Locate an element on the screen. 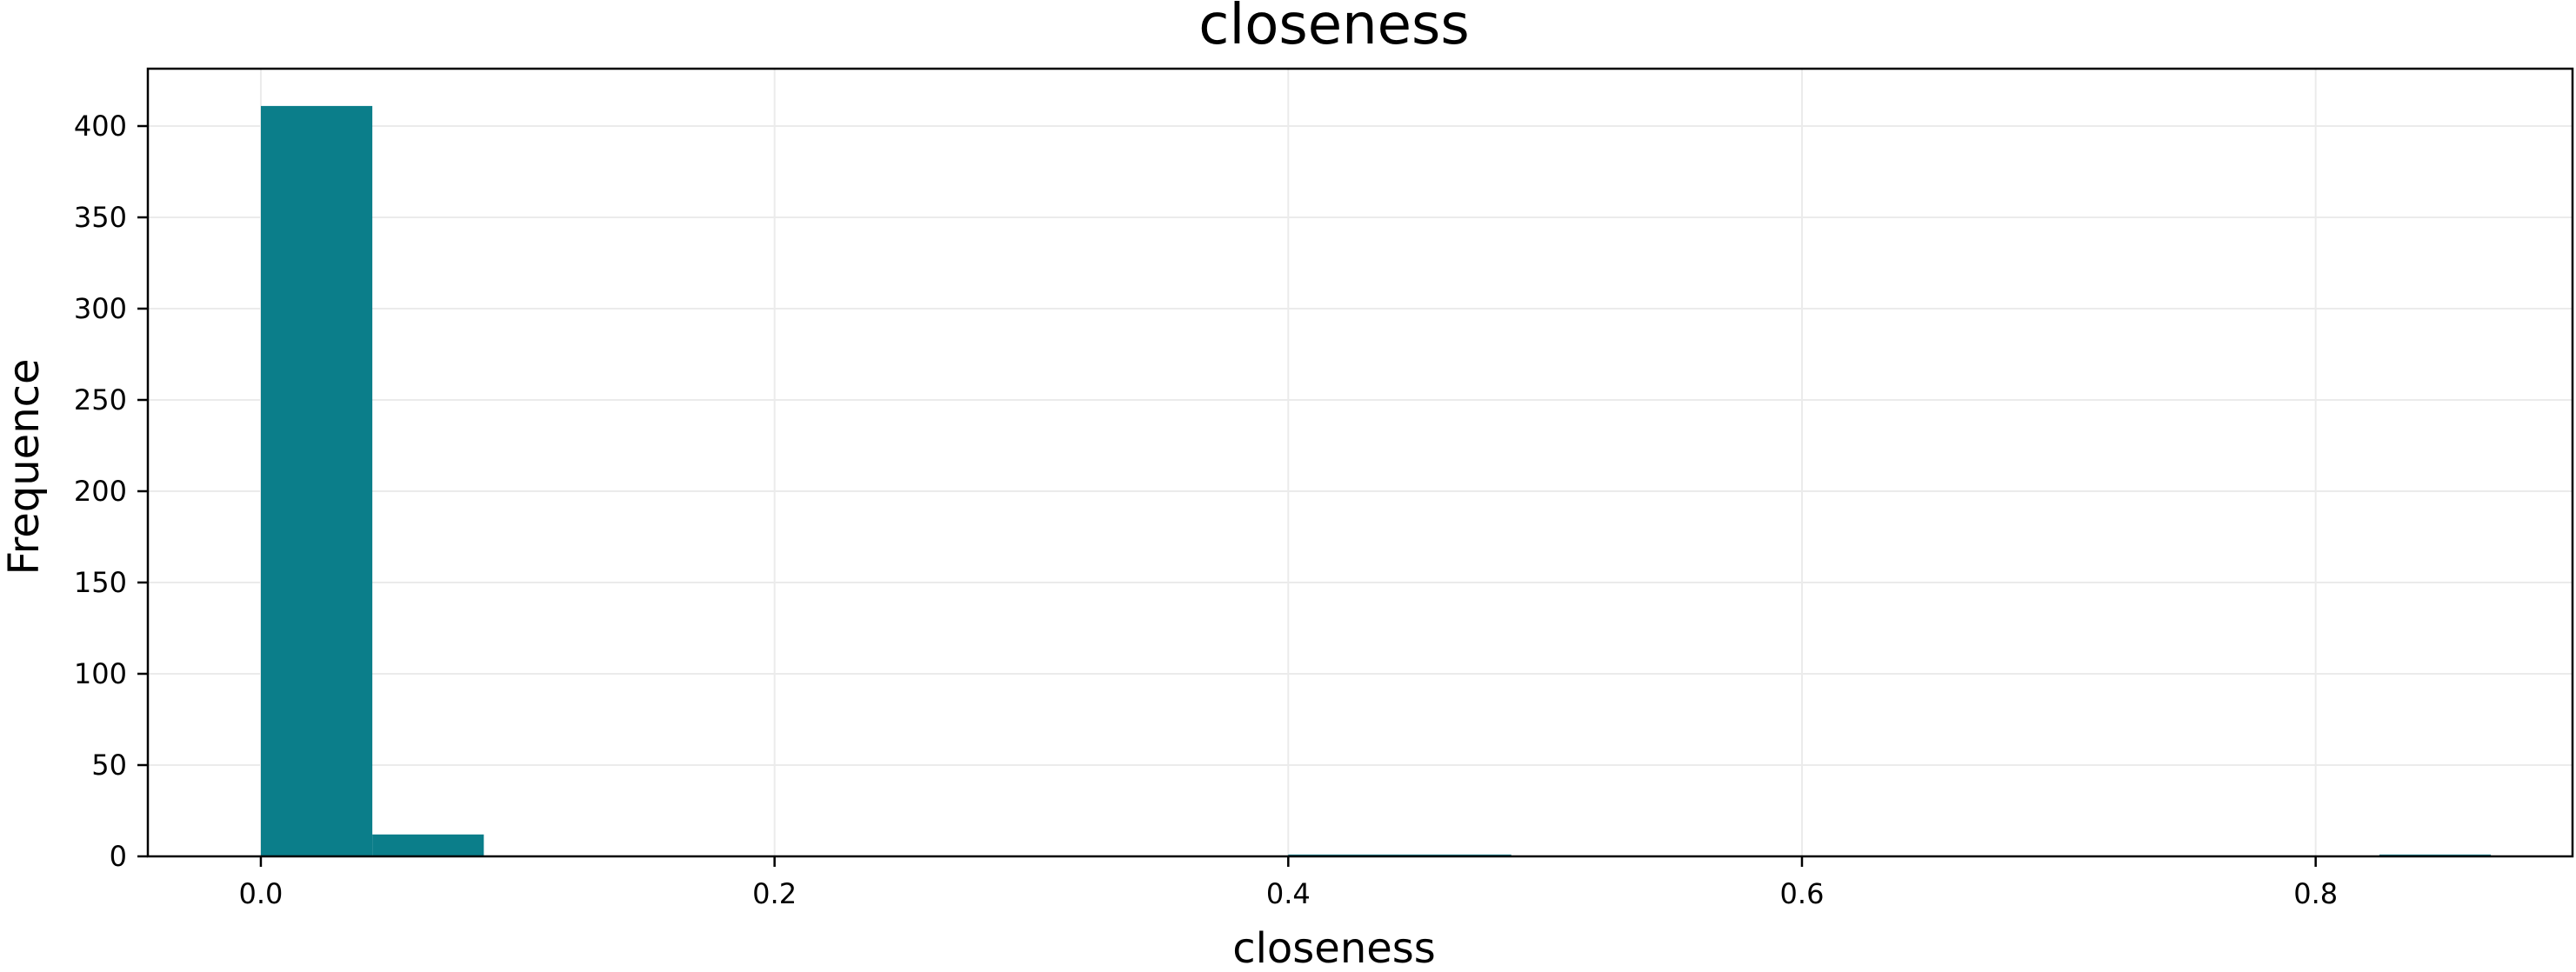 The image size is (2576, 972). x-axis-label: closeness is located at coordinates (1334, 948).